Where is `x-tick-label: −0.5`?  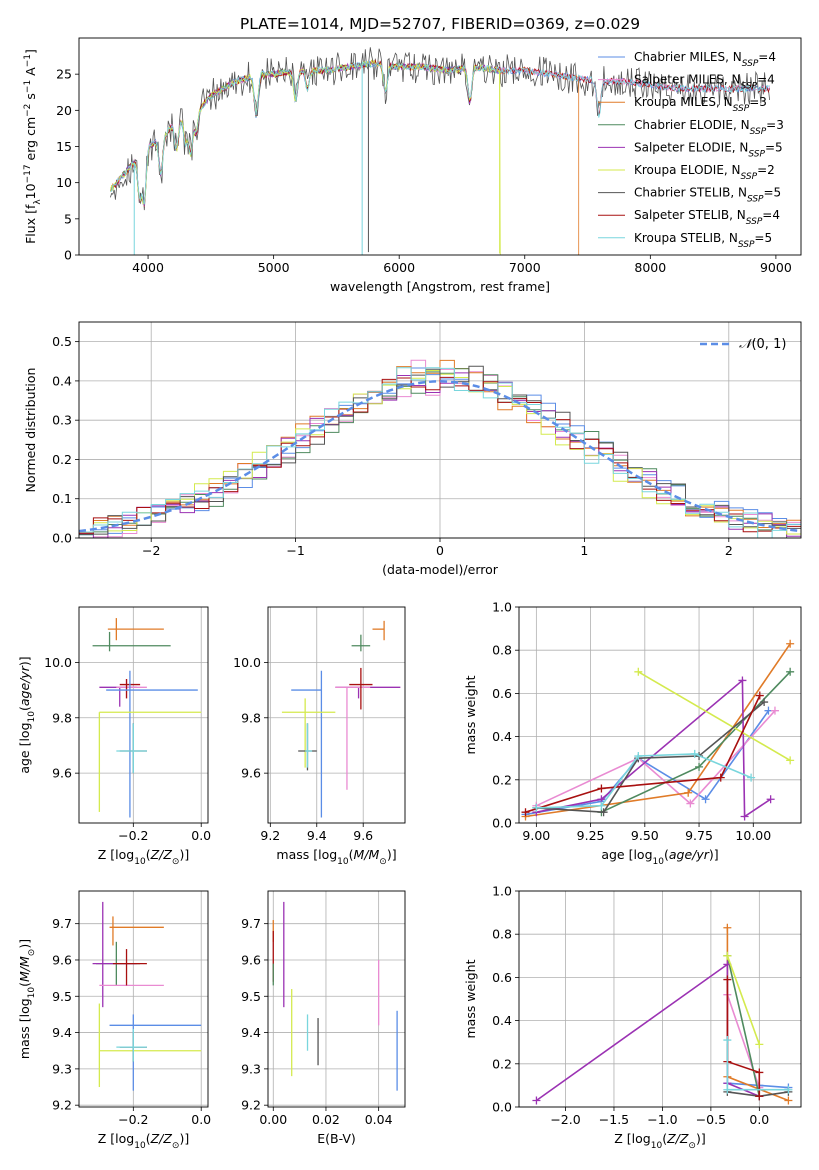
x-tick-label: −0.5 is located at coordinates (711, 1119).